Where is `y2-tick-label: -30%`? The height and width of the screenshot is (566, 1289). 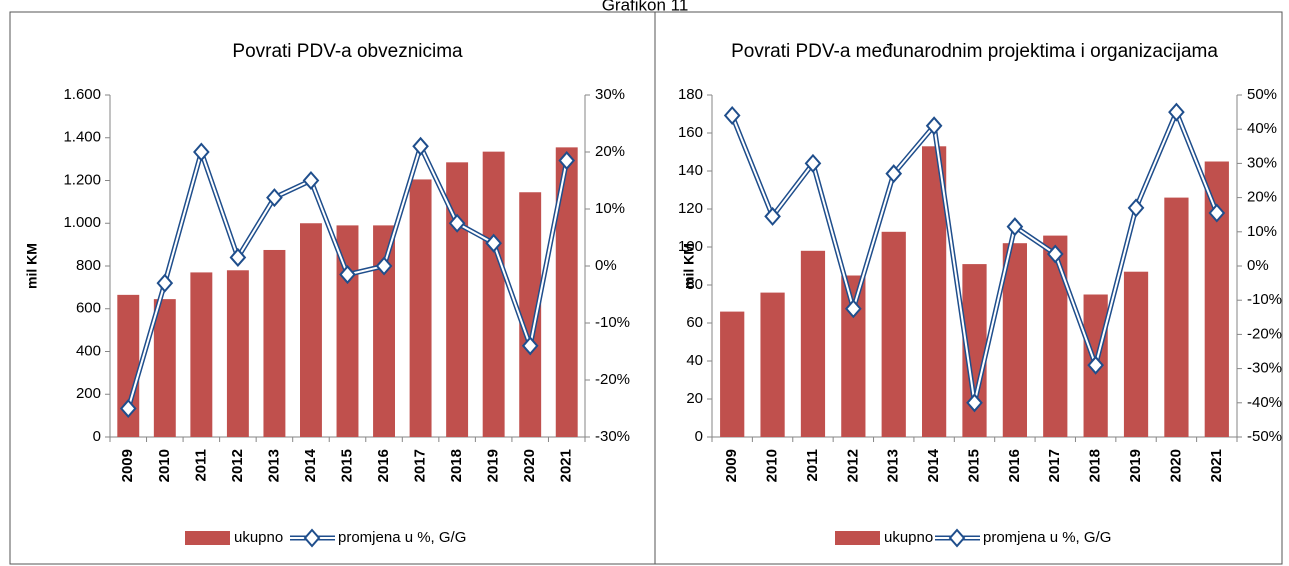
y2-tick-label: -30% is located at coordinates (612, 436).